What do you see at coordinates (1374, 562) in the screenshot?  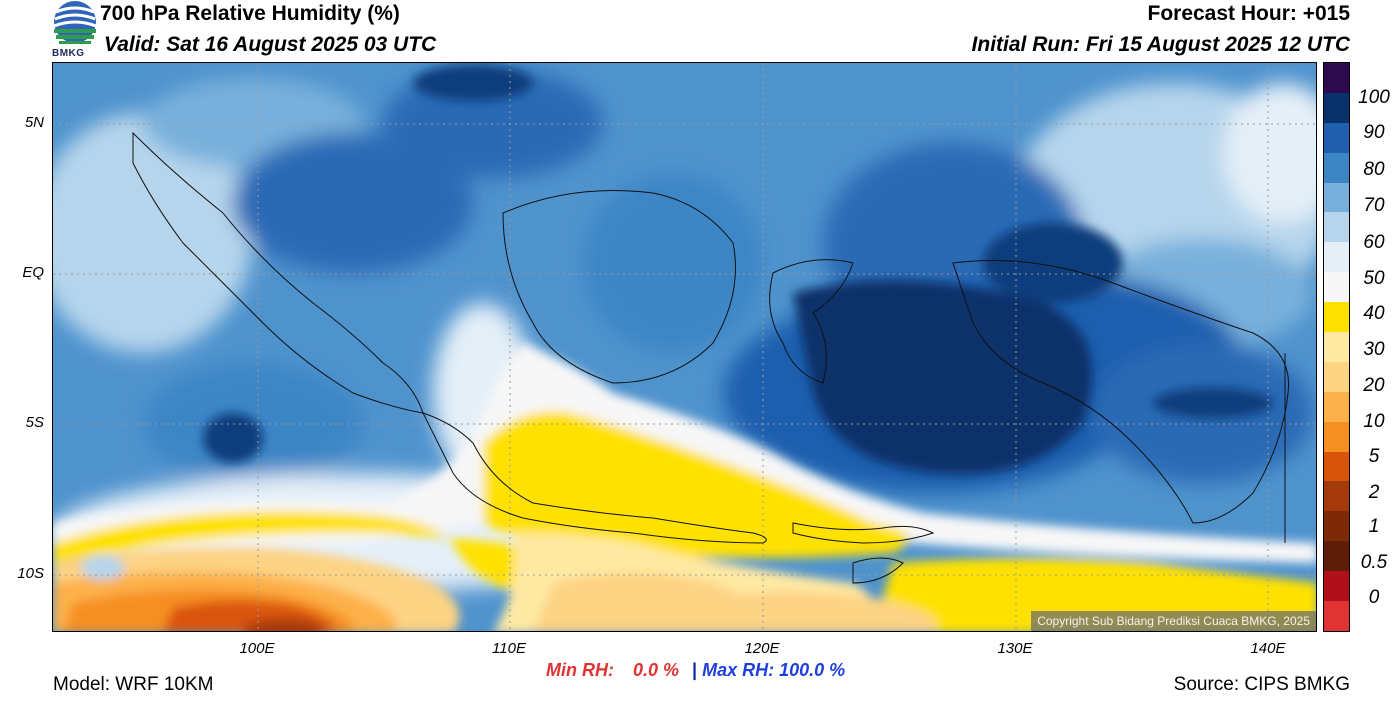 I see `colorbar-label-0-5: 0.5` at bounding box center [1374, 562].